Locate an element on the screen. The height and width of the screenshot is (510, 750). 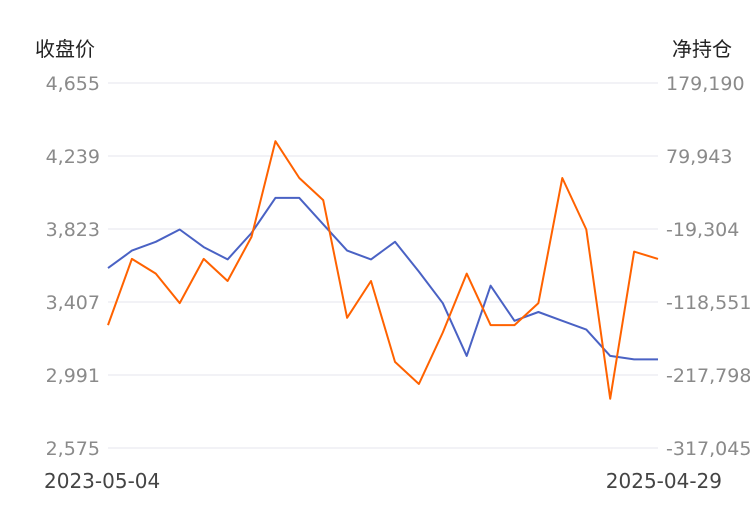
right-tick-label: -19,304 is located at coordinates (702, 230).